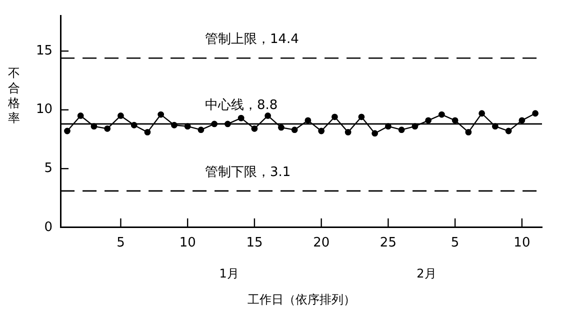 The image size is (566, 331). What do you see at coordinates (229, 273) in the screenshot?
I see `text: 1月` at bounding box center [229, 273].